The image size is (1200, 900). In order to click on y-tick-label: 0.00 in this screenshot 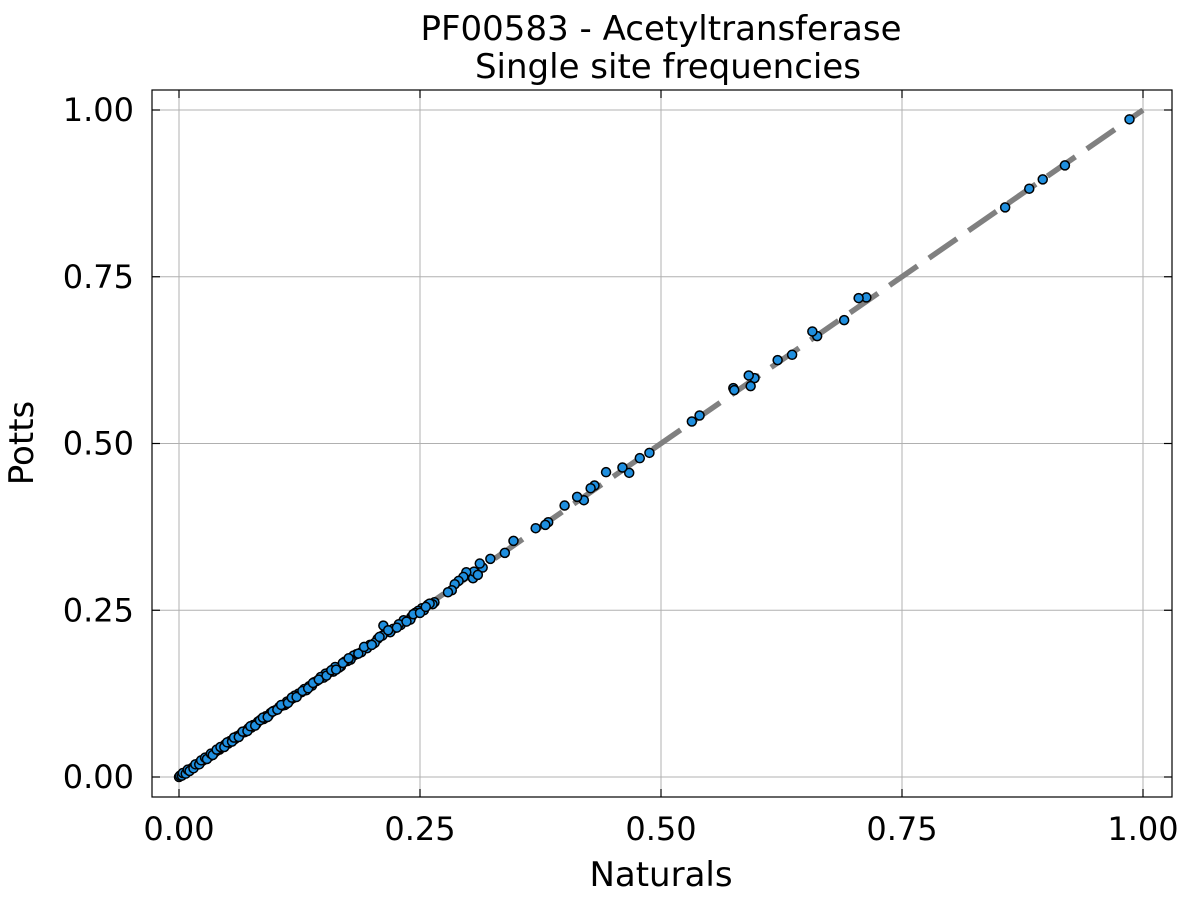, I will do `click(98, 777)`.